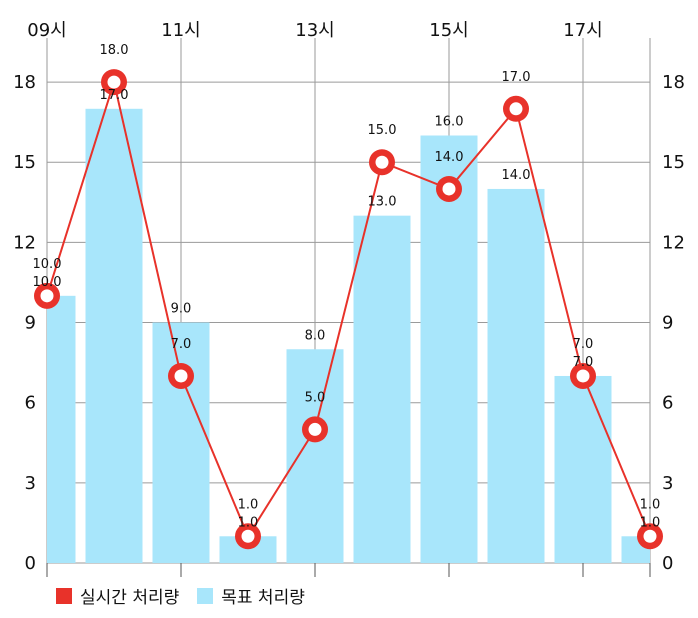 The height and width of the screenshot is (618, 698). What do you see at coordinates (382, 202) in the screenshot?
I see `label-target-5: 13.0` at bounding box center [382, 202].